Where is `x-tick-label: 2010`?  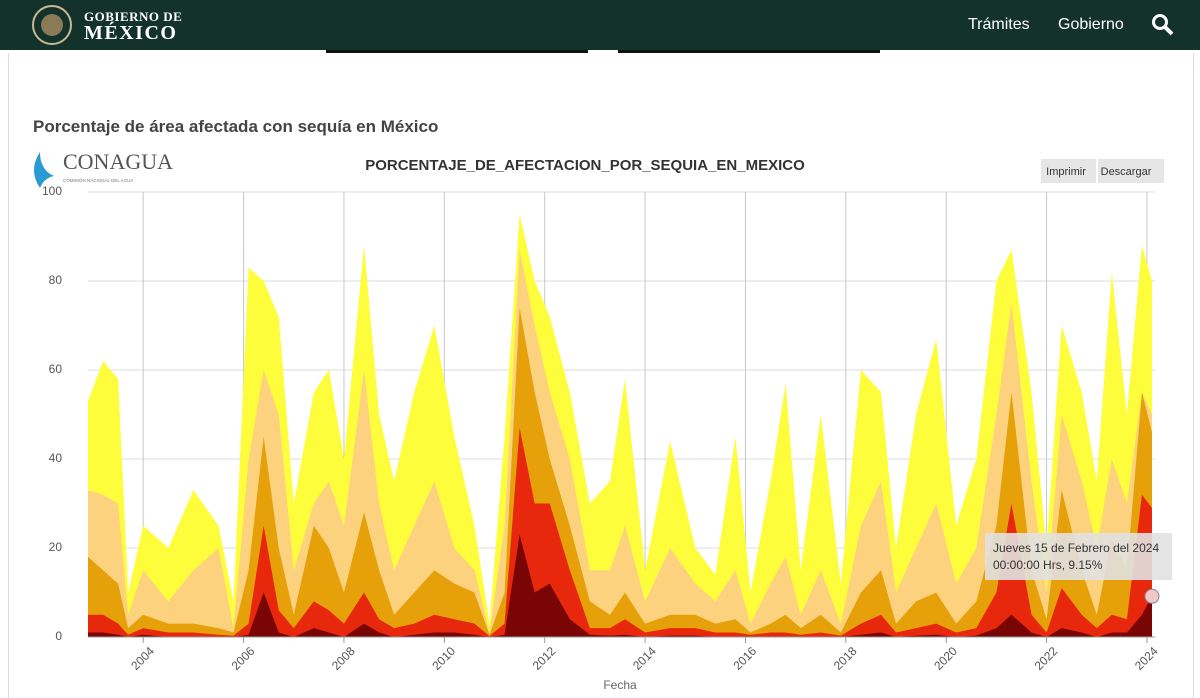 x-tick-label: 2010 is located at coordinates (443, 658).